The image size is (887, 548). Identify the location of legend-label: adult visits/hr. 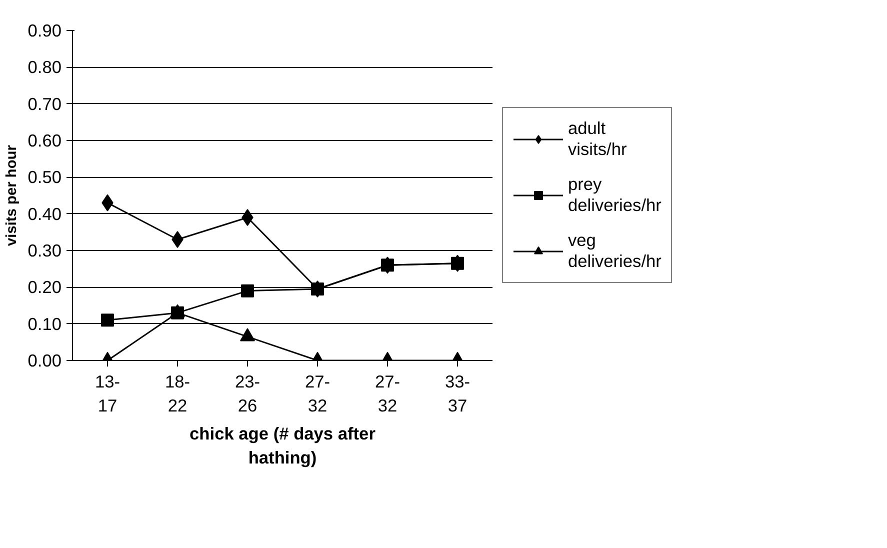
(597, 139).